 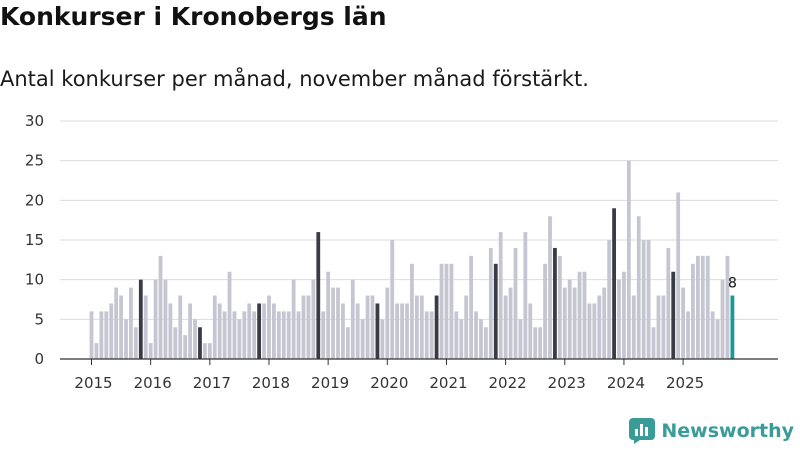 What do you see at coordinates (39, 319) in the screenshot?
I see `y-tick-label: 5` at bounding box center [39, 319].